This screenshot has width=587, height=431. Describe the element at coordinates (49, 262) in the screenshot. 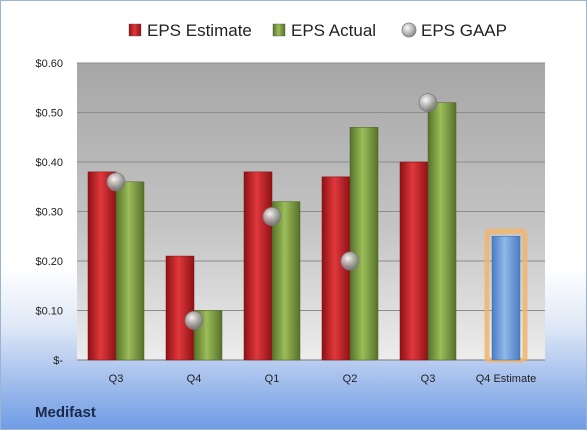

I see `y-tick-label: $0.20` at that location.